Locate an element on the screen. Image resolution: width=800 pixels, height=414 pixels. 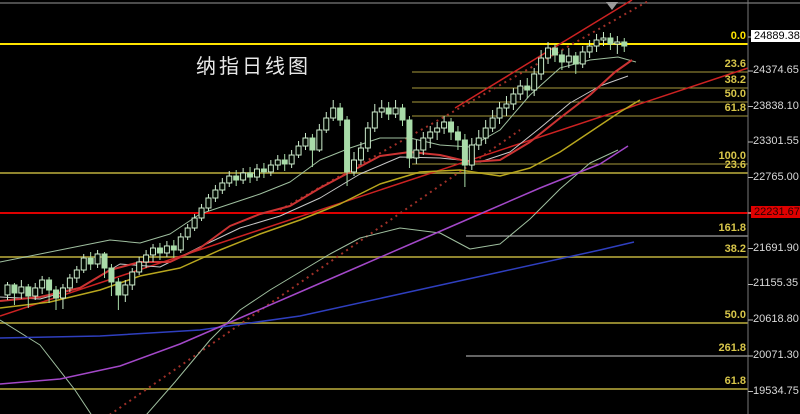
signal-marker is located at coordinates (612, 6).